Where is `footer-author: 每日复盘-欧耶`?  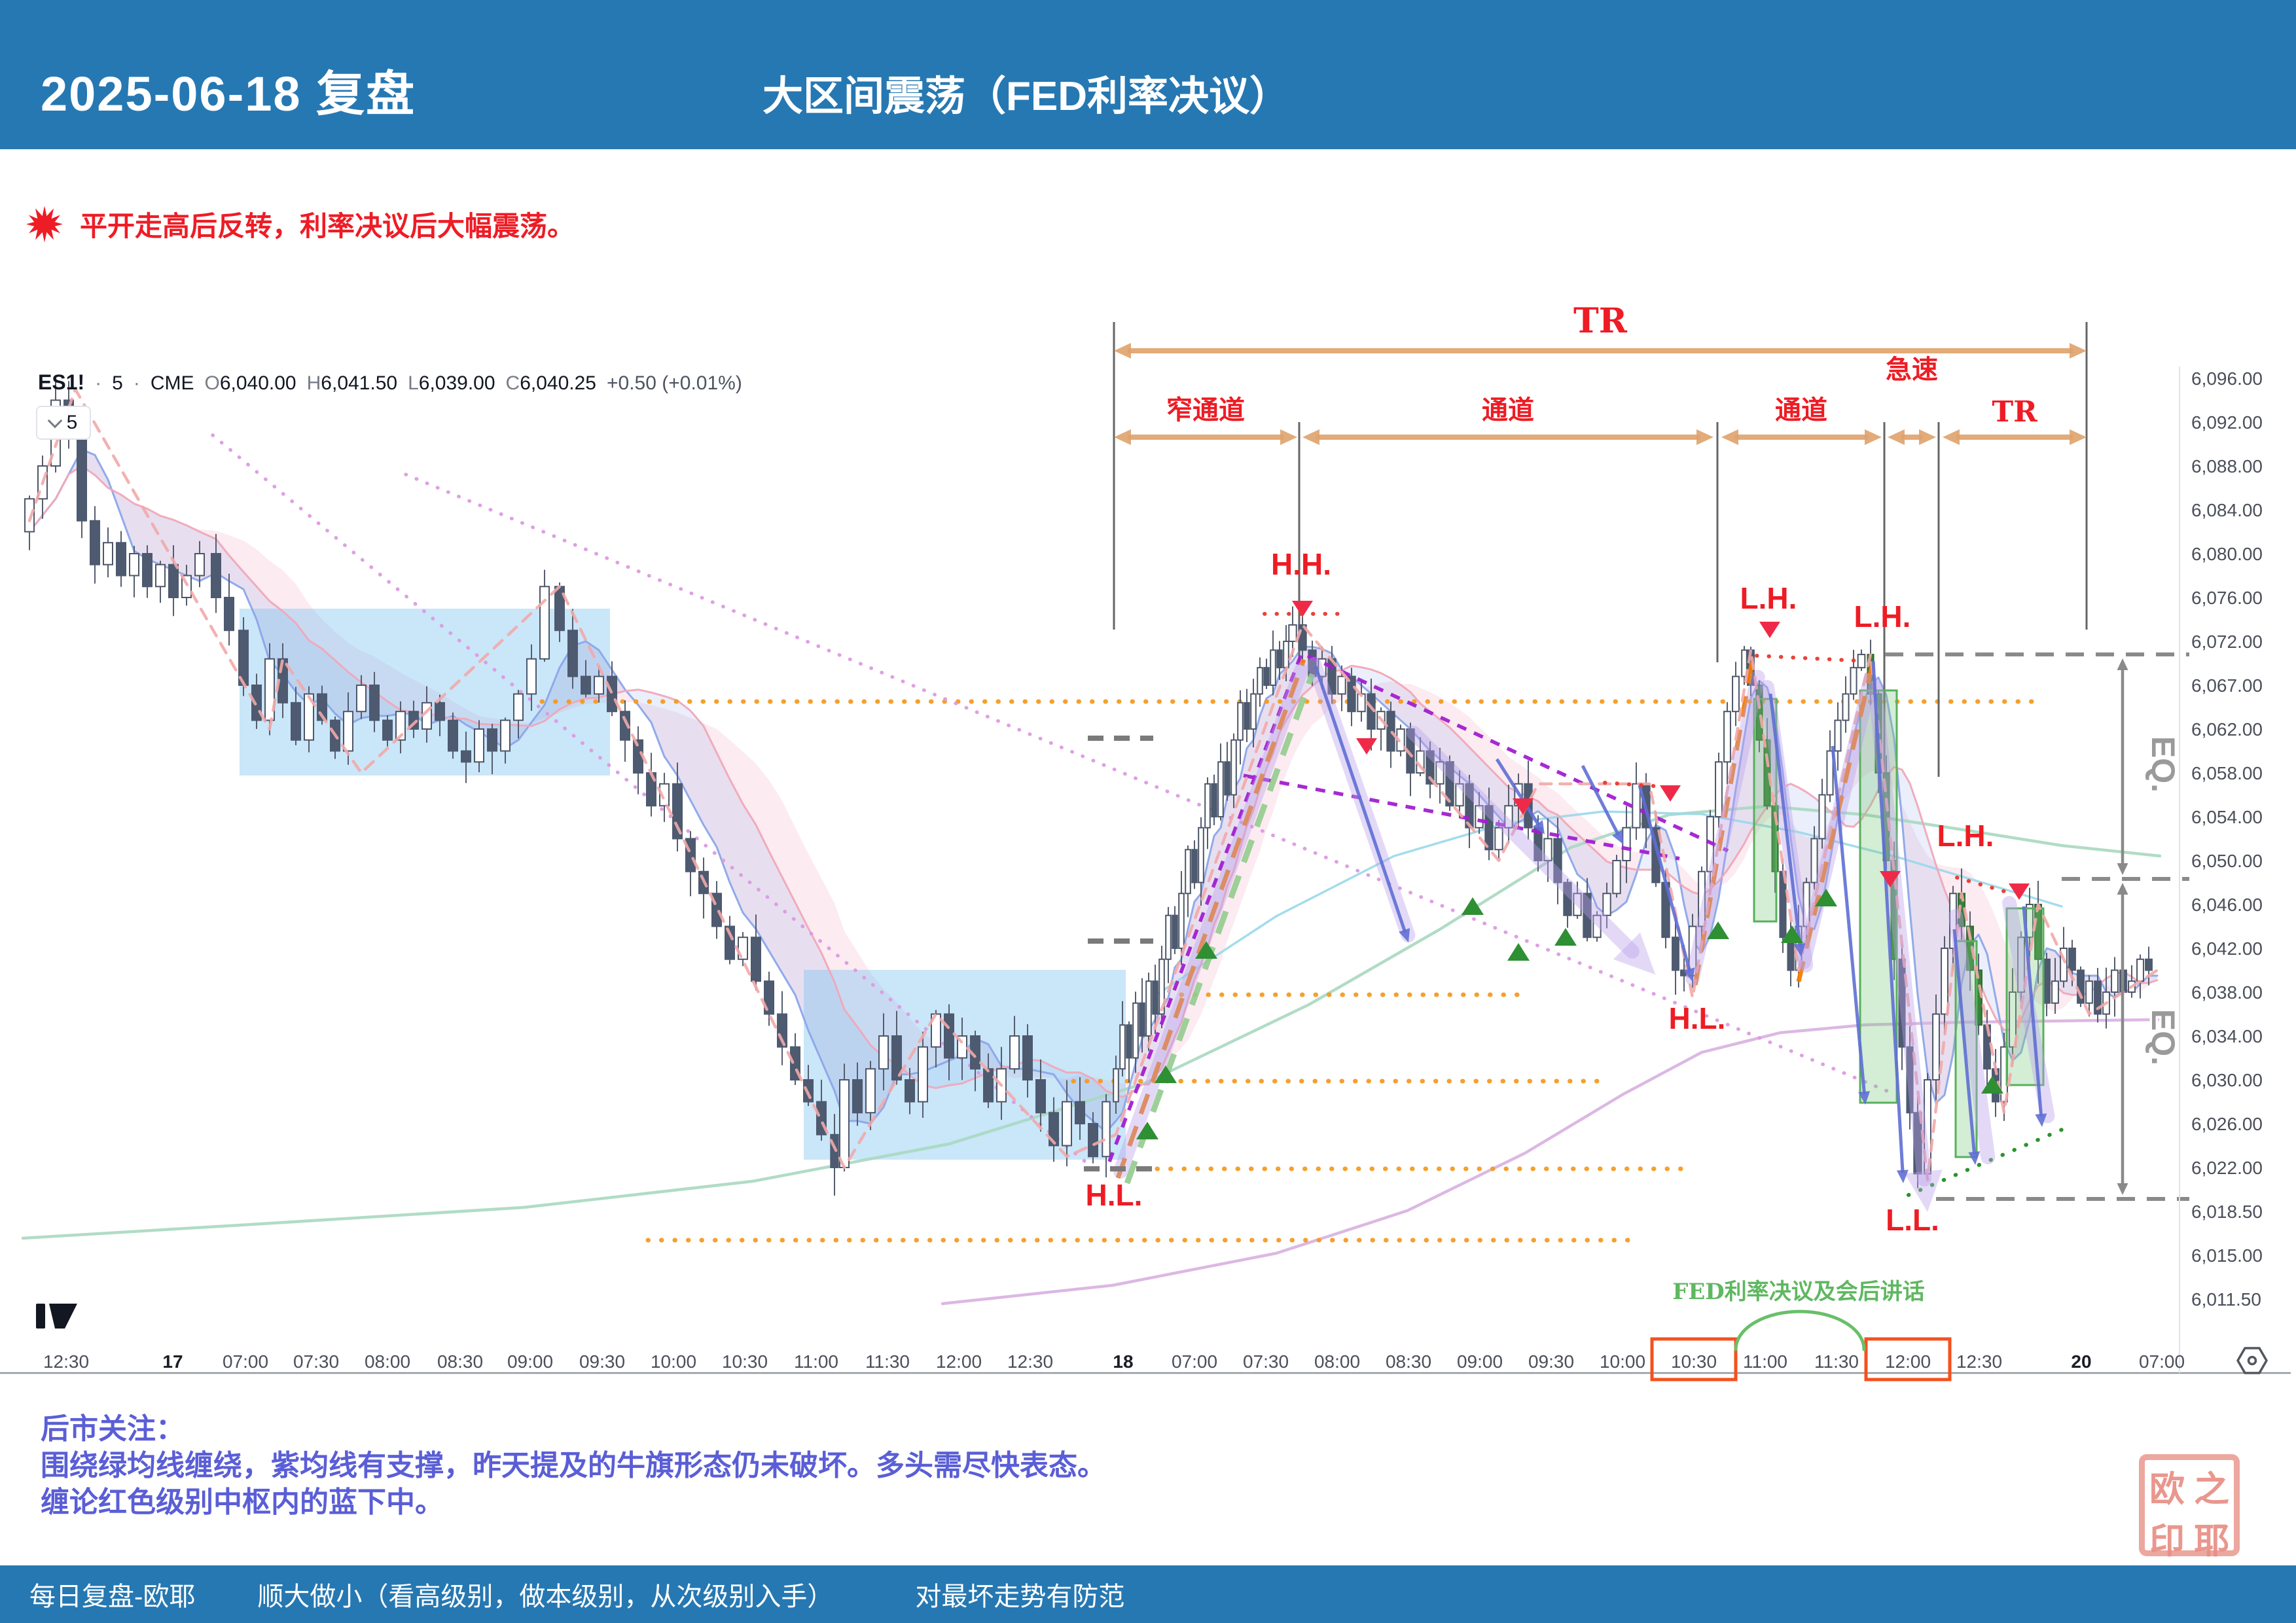
footer-author: 每日复盘-欧耶 is located at coordinates (112, 1597).